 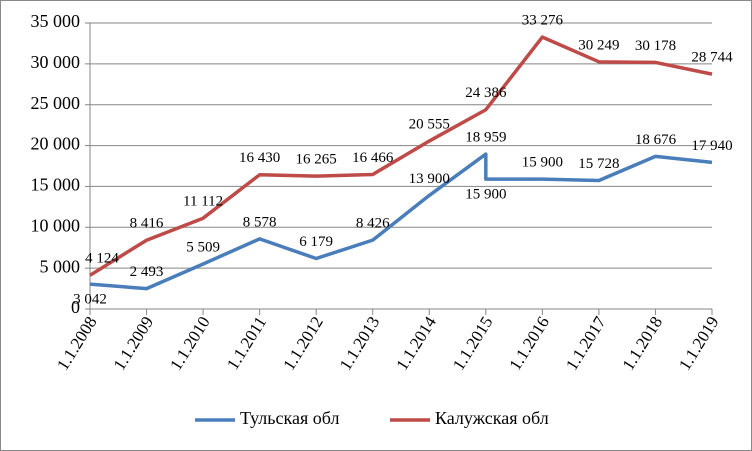 I want to click on data-label: 30 178, so click(x=655, y=46).